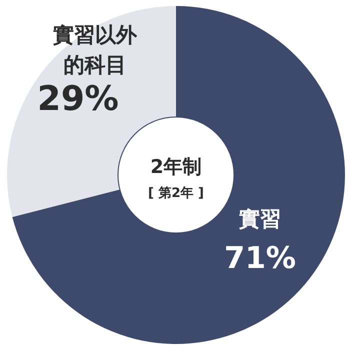  What do you see at coordinates (78, 99) in the screenshot?
I see `data-label: 29%` at bounding box center [78, 99].